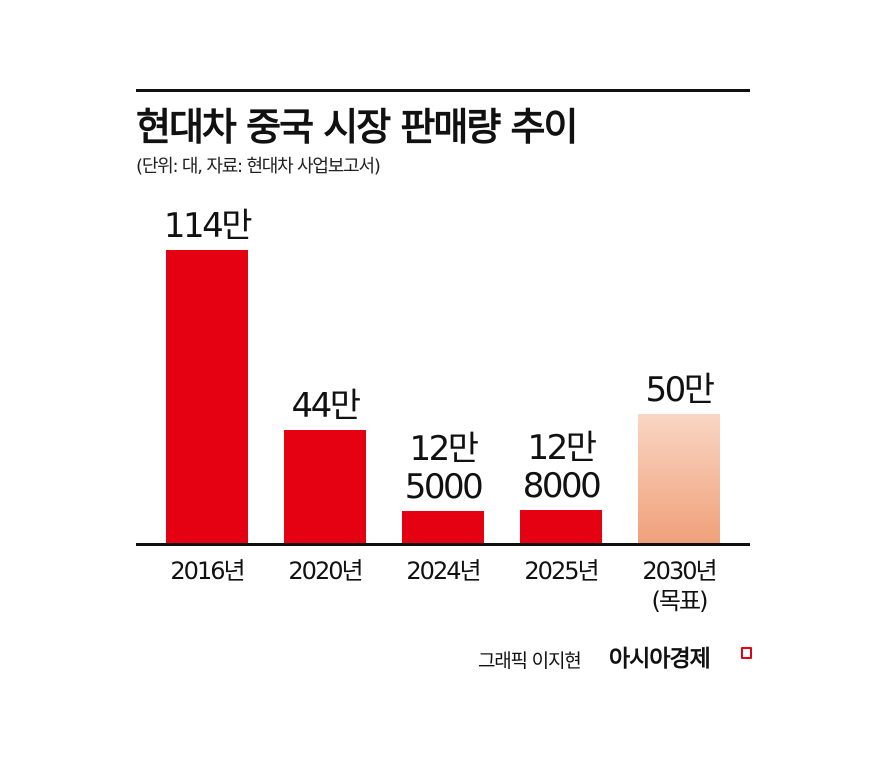 The height and width of the screenshot is (768, 887). Describe the element at coordinates (679, 571) in the screenshot. I see `x-axis-label: 2030년` at that location.